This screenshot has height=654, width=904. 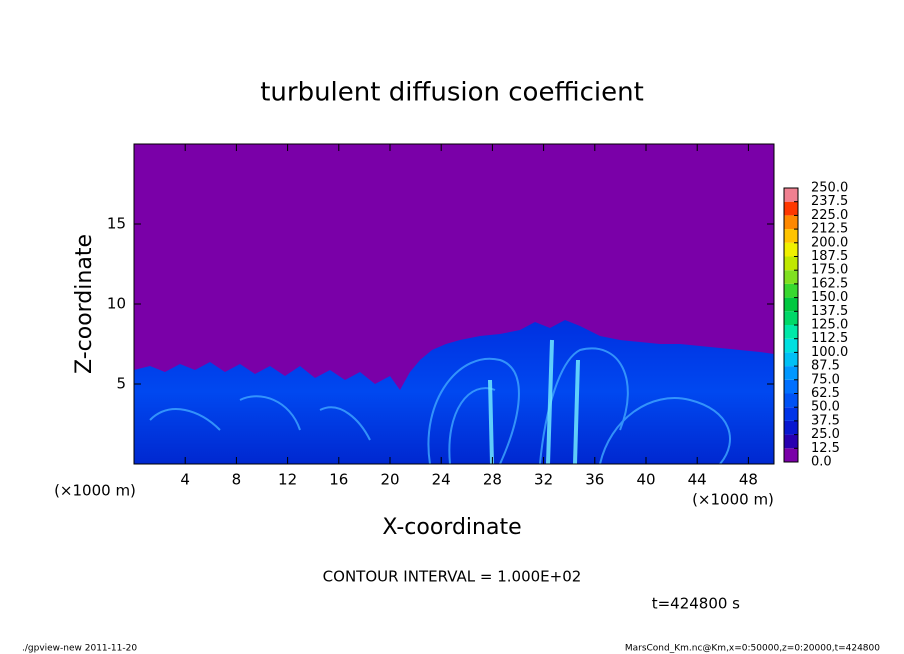 I want to click on x-tick-label: 32, so click(x=543, y=480).